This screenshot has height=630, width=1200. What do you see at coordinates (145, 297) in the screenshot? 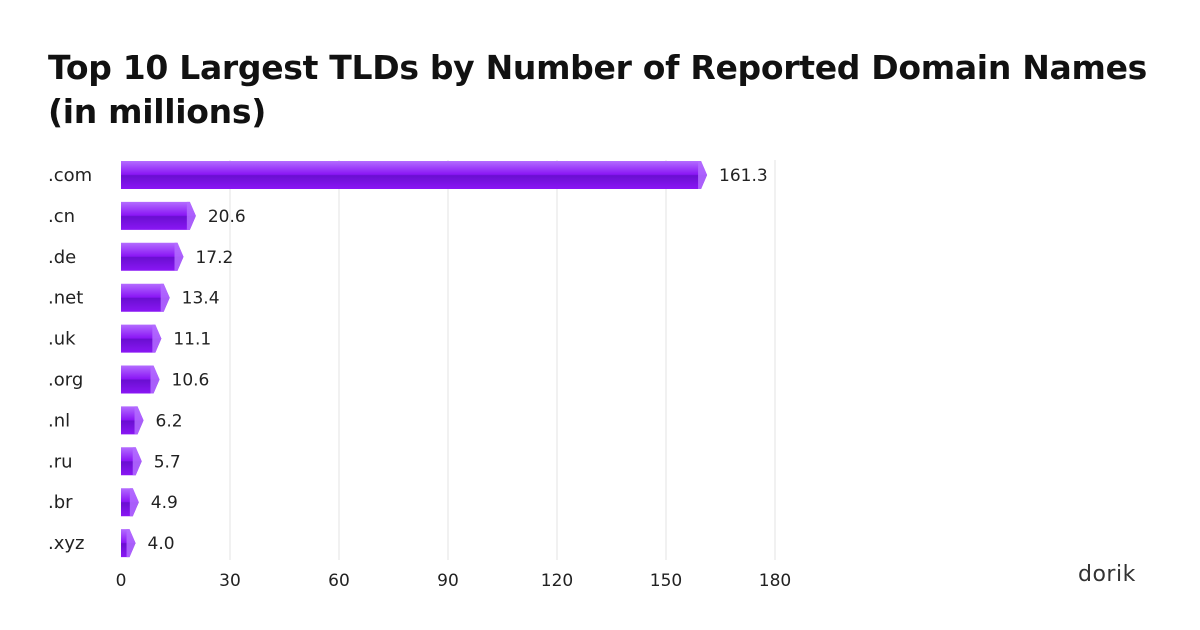
I see `bar-net` at bounding box center [145, 297].